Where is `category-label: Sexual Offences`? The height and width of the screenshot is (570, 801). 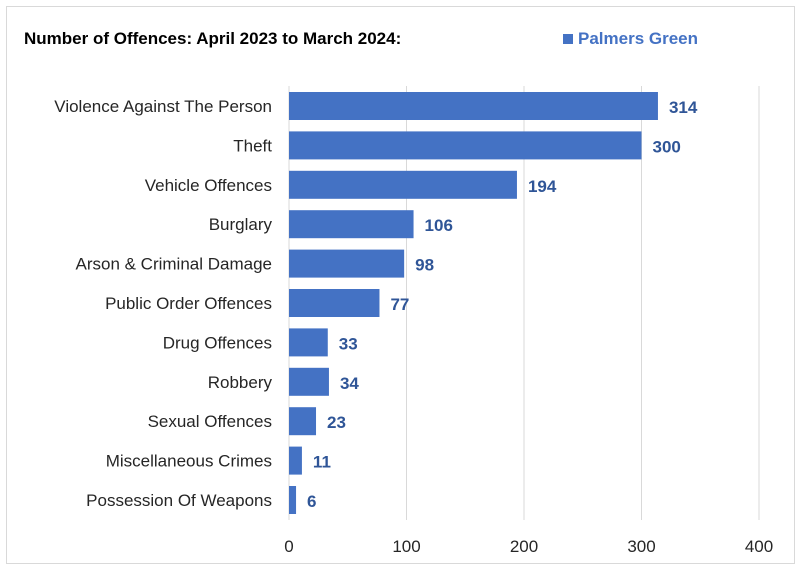
category-label: Sexual Offences is located at coordinates (210, 421).